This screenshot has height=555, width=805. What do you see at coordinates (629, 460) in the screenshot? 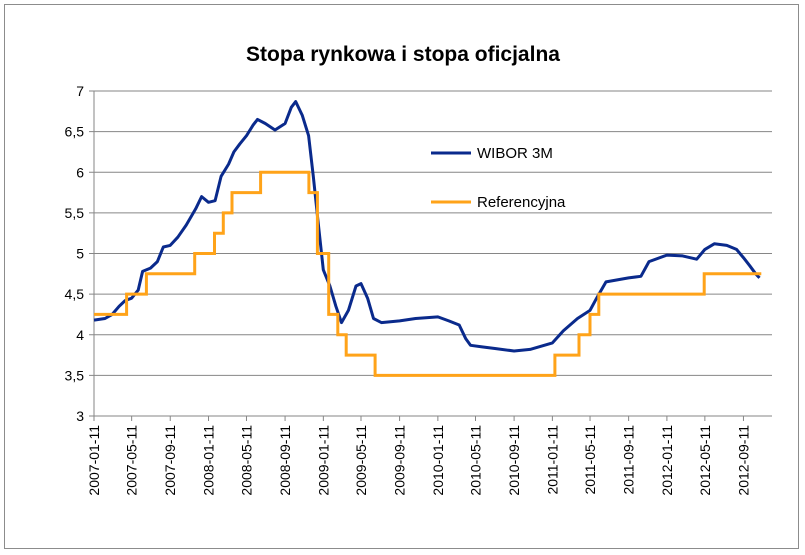
I see `x-tick-label: 2011-09-11` at bounding box center [629, 460].